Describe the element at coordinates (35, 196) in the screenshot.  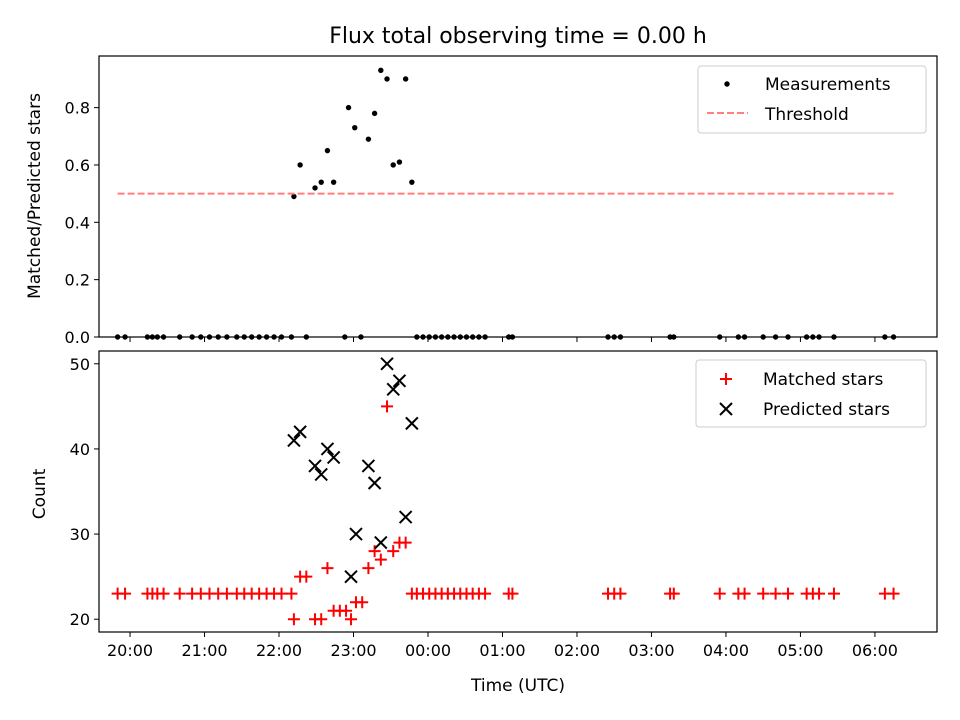
I see `ratio-y-axis-label: Matched/Predicted stars` at that location.